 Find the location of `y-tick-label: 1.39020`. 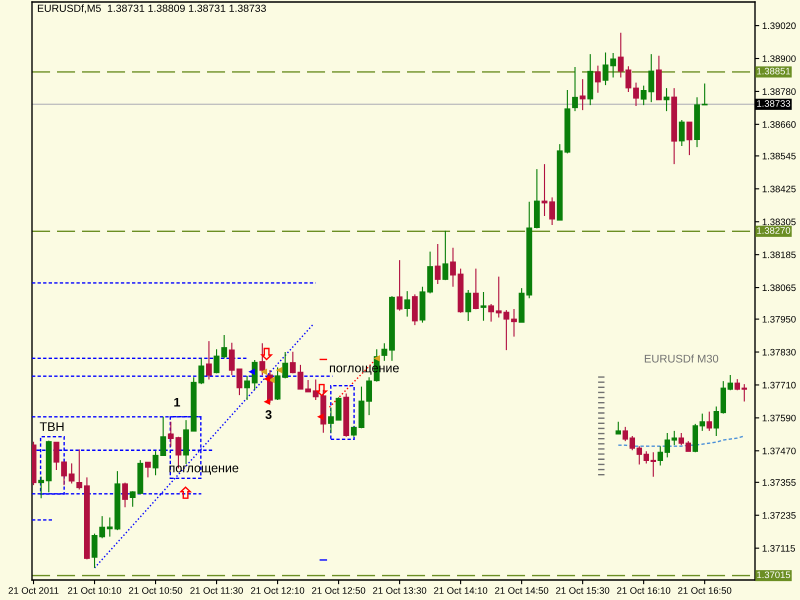

y-tick-label: 1.39020 is located at coordinates (779, 26).